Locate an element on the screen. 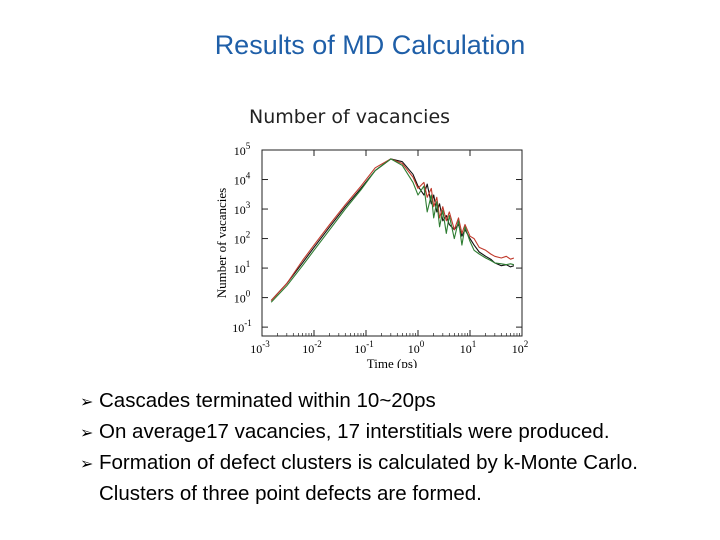 The height and width of the screenshot is (540, 720). x-tick-label: 10¹ is located at coordinates (468, 347).